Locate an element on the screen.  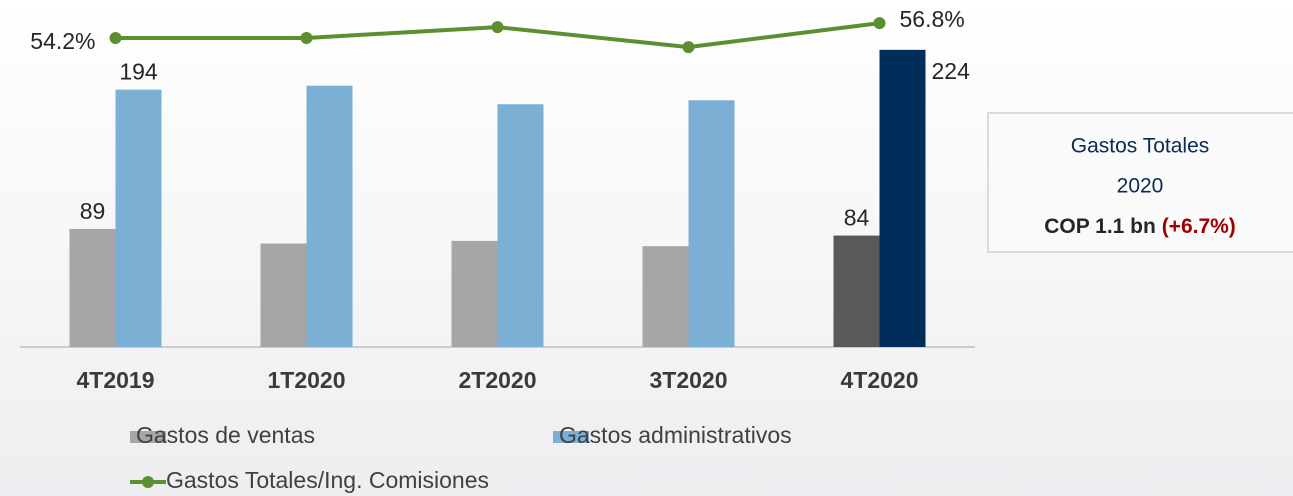
annotation-total: COP 1.1 bn (+6.7%) is located at coordinates (1140, 226).